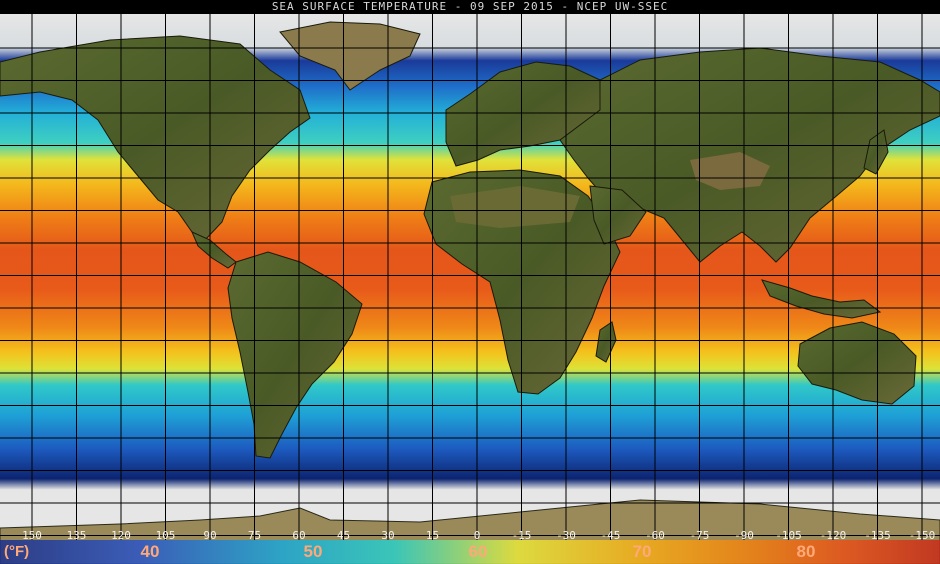 The height and width of the screenshot is (564, 940). I want to click on longitude-label: 15, so click(432, 535).